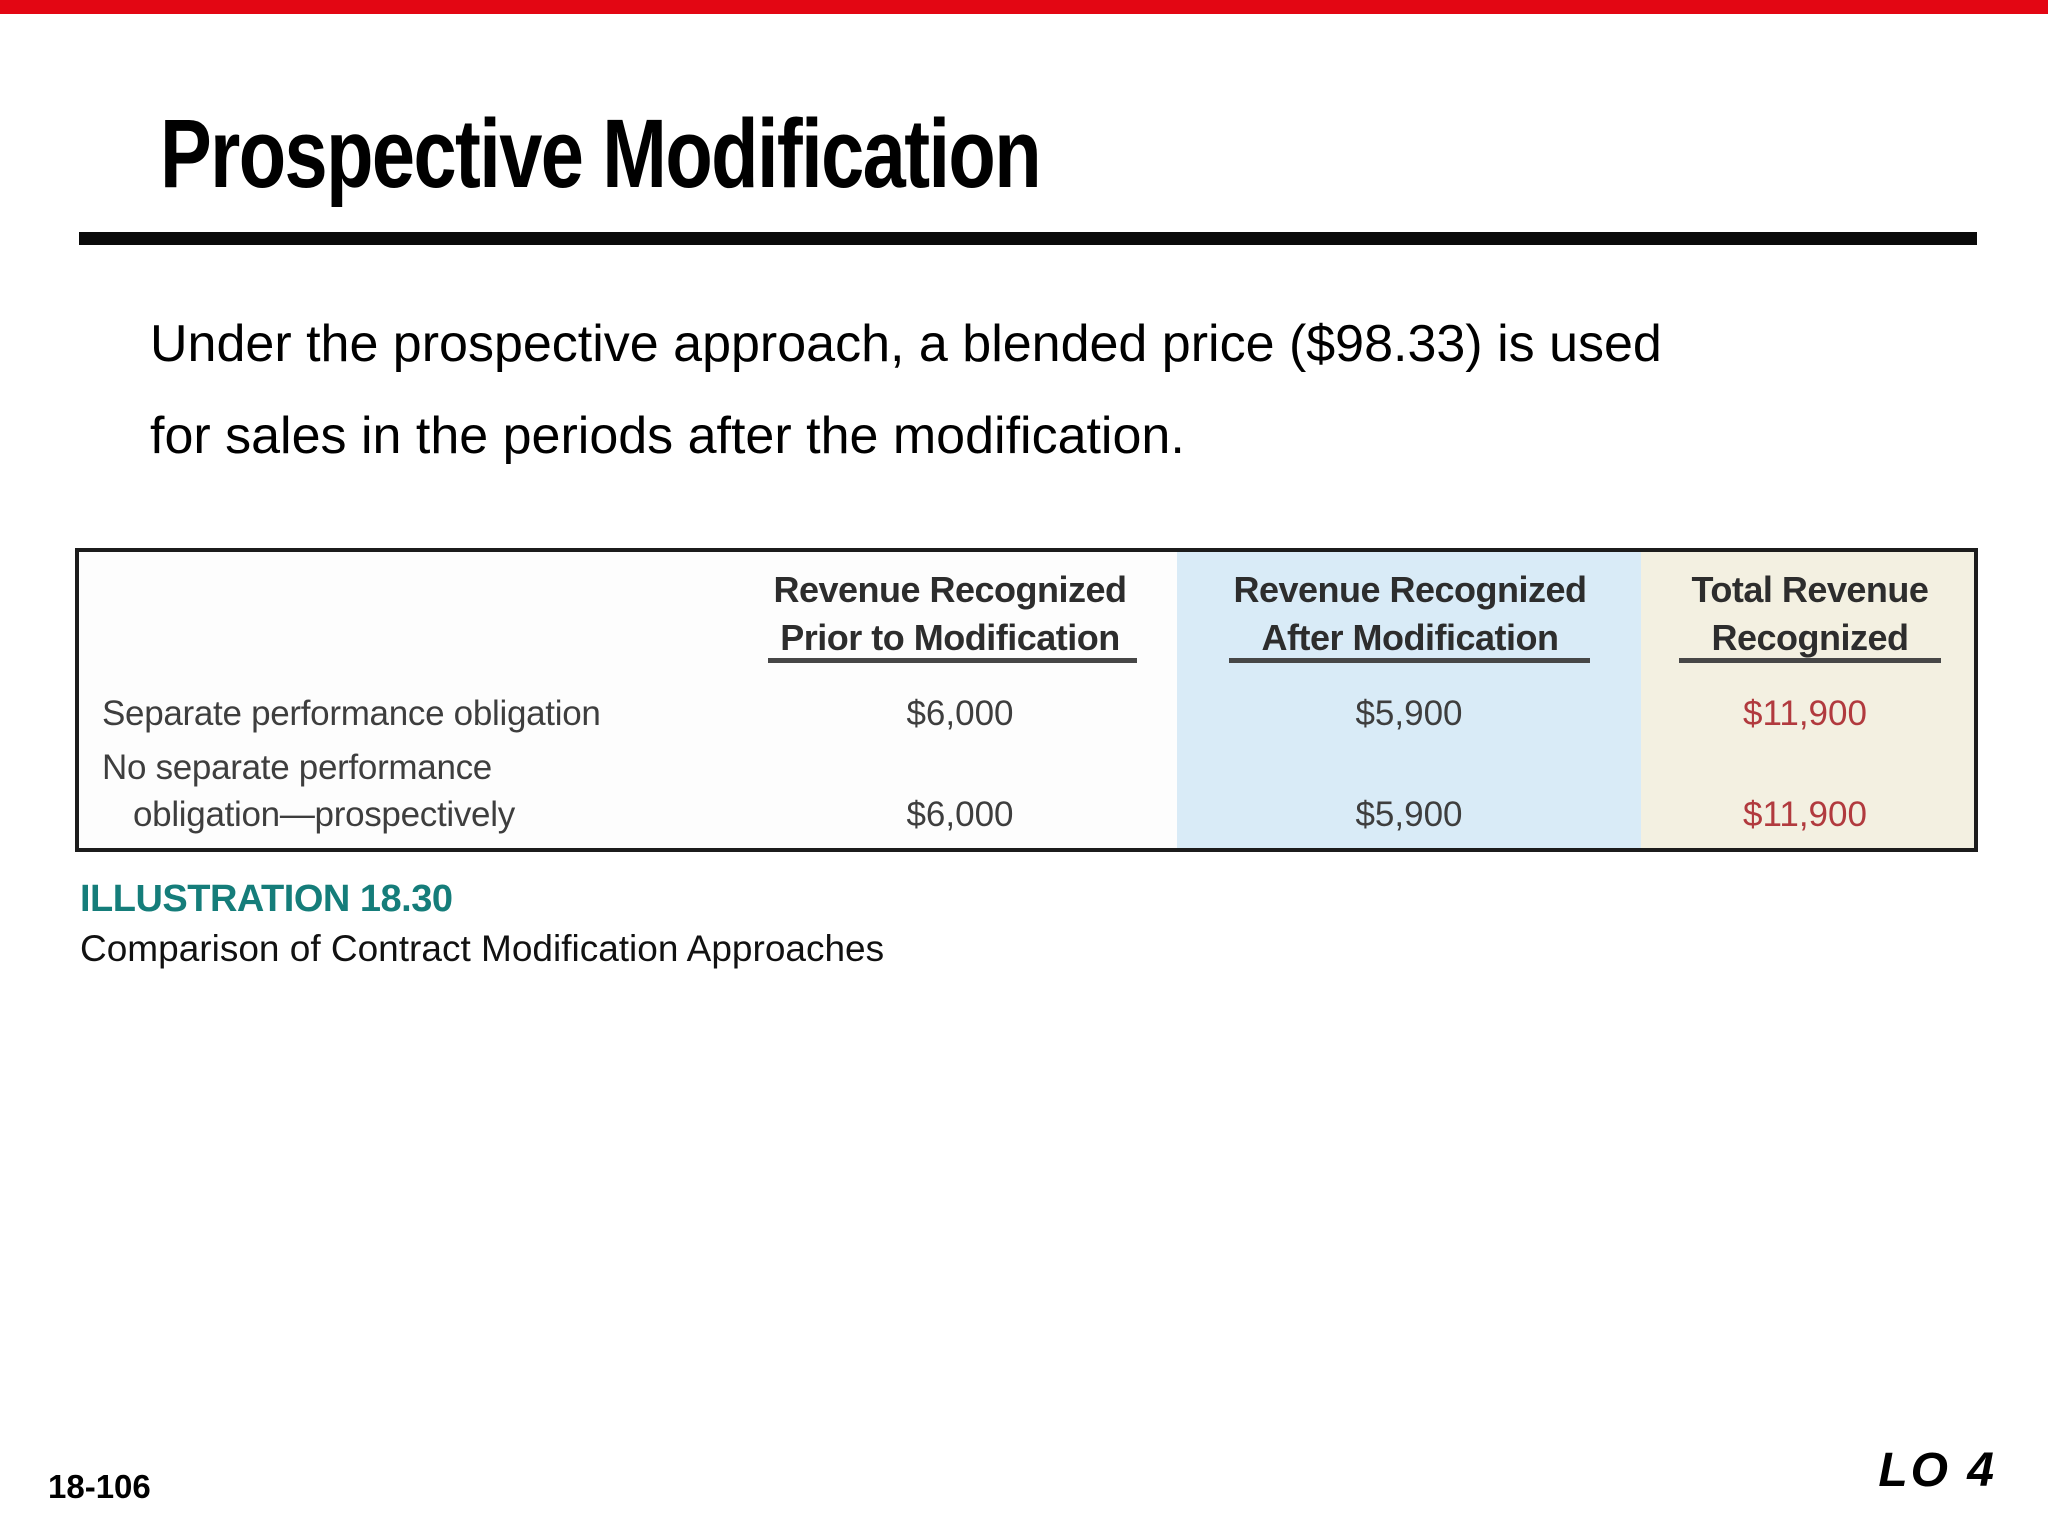 The image size is (2048, 1536). I want to click on title-rule, so click(1028, 238).